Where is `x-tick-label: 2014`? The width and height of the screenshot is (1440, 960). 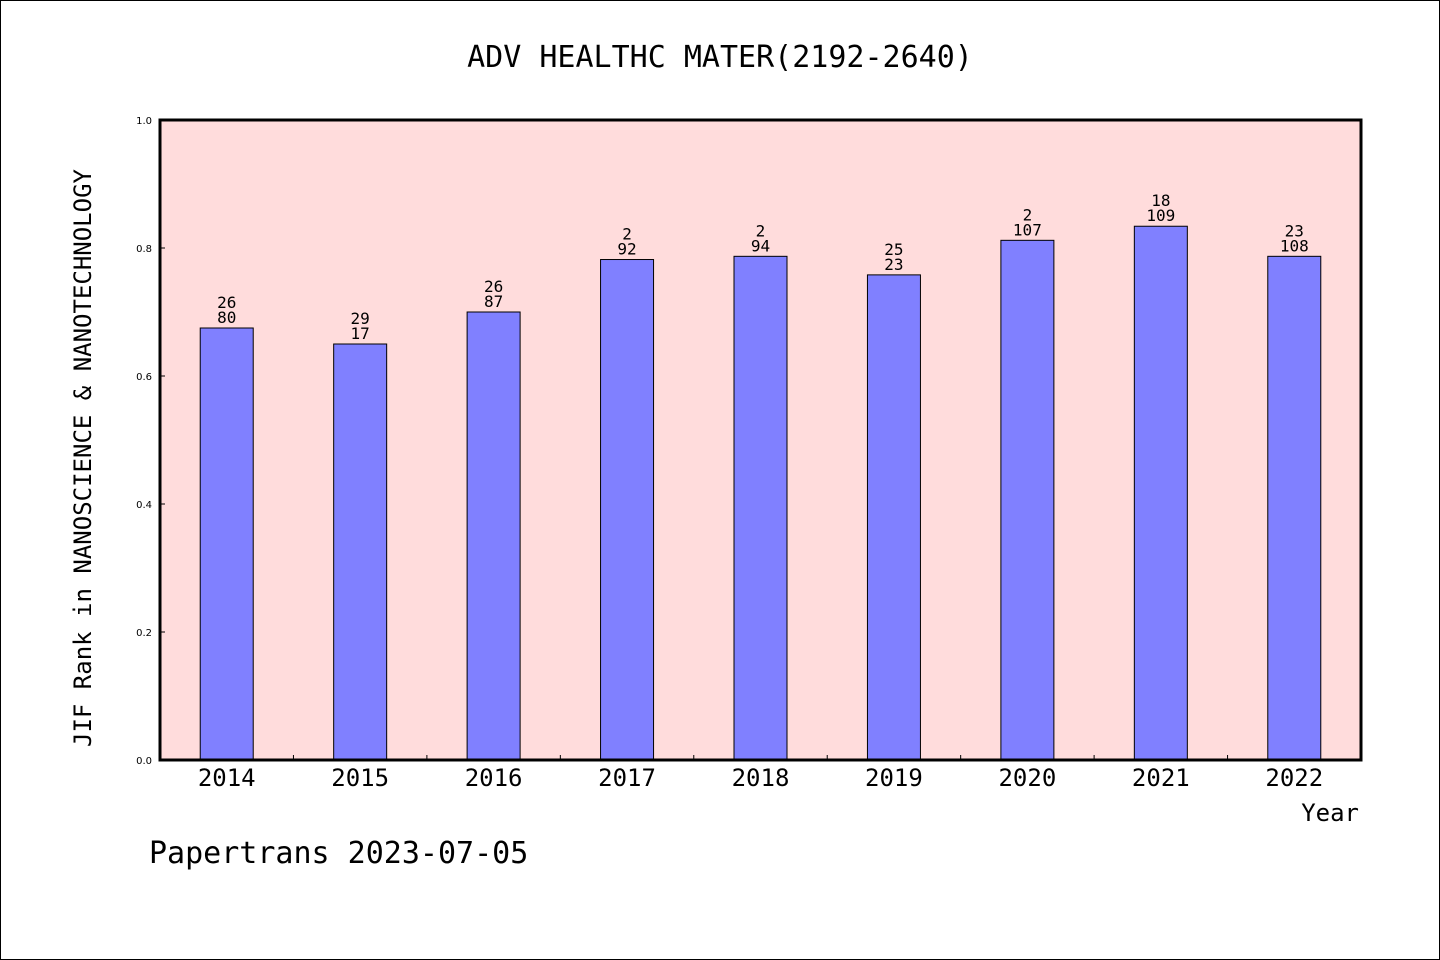 x-tick-label: 2014 is located at coordinates (227, 778).